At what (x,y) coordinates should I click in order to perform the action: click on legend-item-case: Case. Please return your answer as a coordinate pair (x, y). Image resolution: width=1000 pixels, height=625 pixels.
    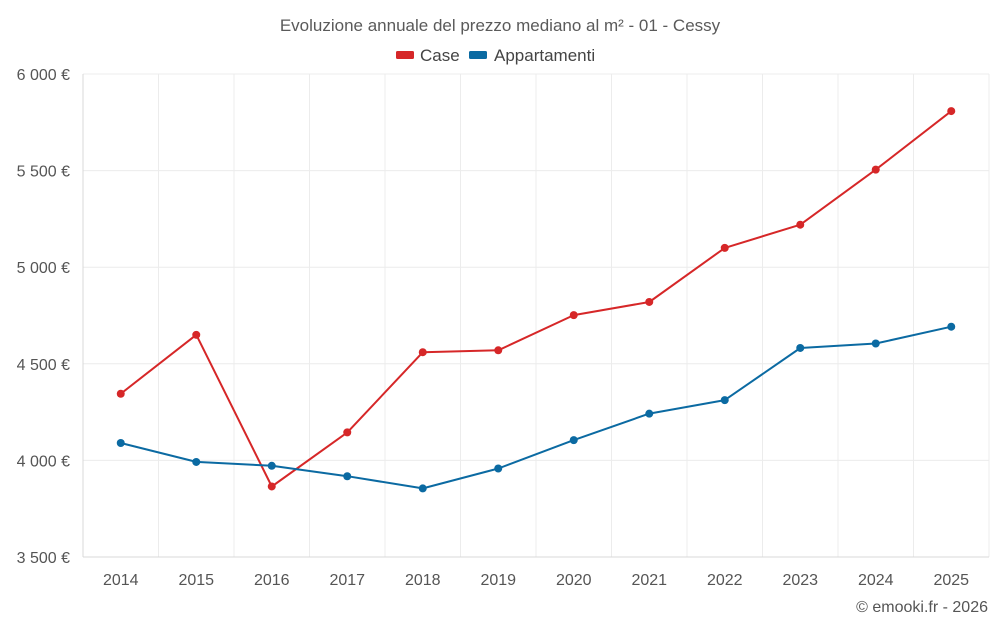
    Looking at the image, I should click on (428, 55).